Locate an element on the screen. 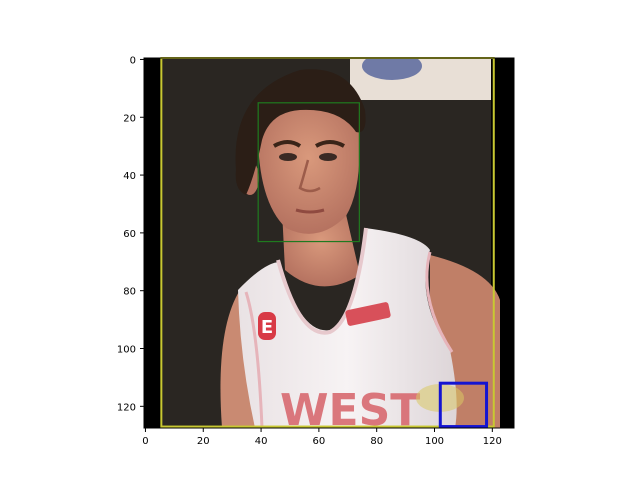  y-tick-label: 0 is located at coordinates (133, 60).